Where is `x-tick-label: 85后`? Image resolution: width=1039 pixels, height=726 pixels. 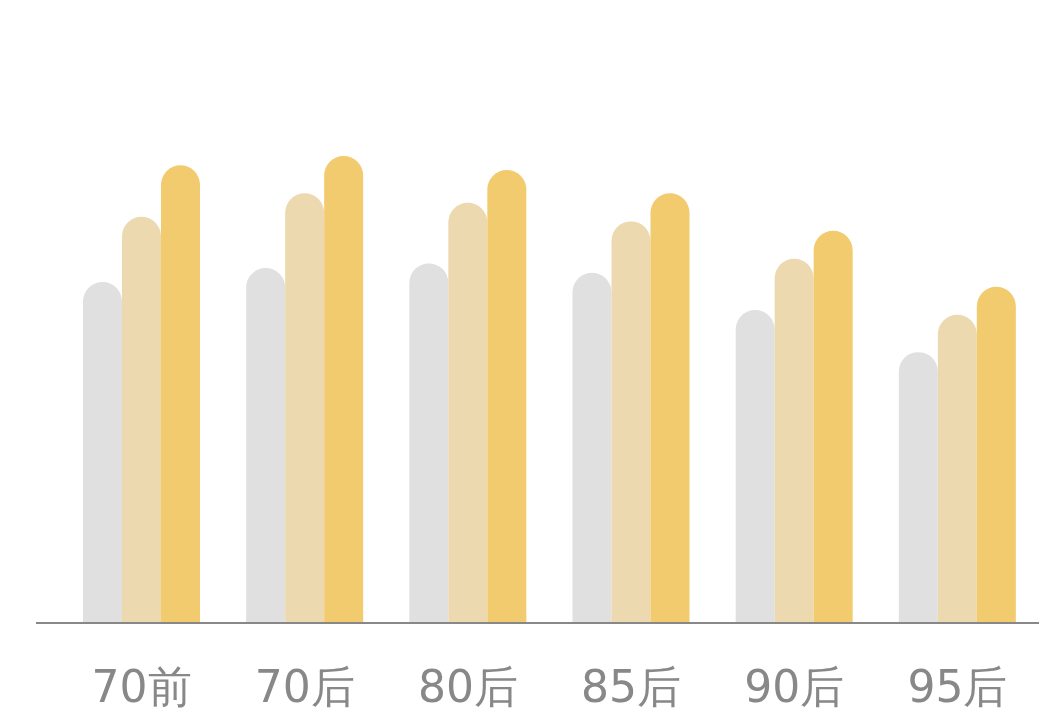
x-tick-label: 85后 is located at coordinates (631, 687).